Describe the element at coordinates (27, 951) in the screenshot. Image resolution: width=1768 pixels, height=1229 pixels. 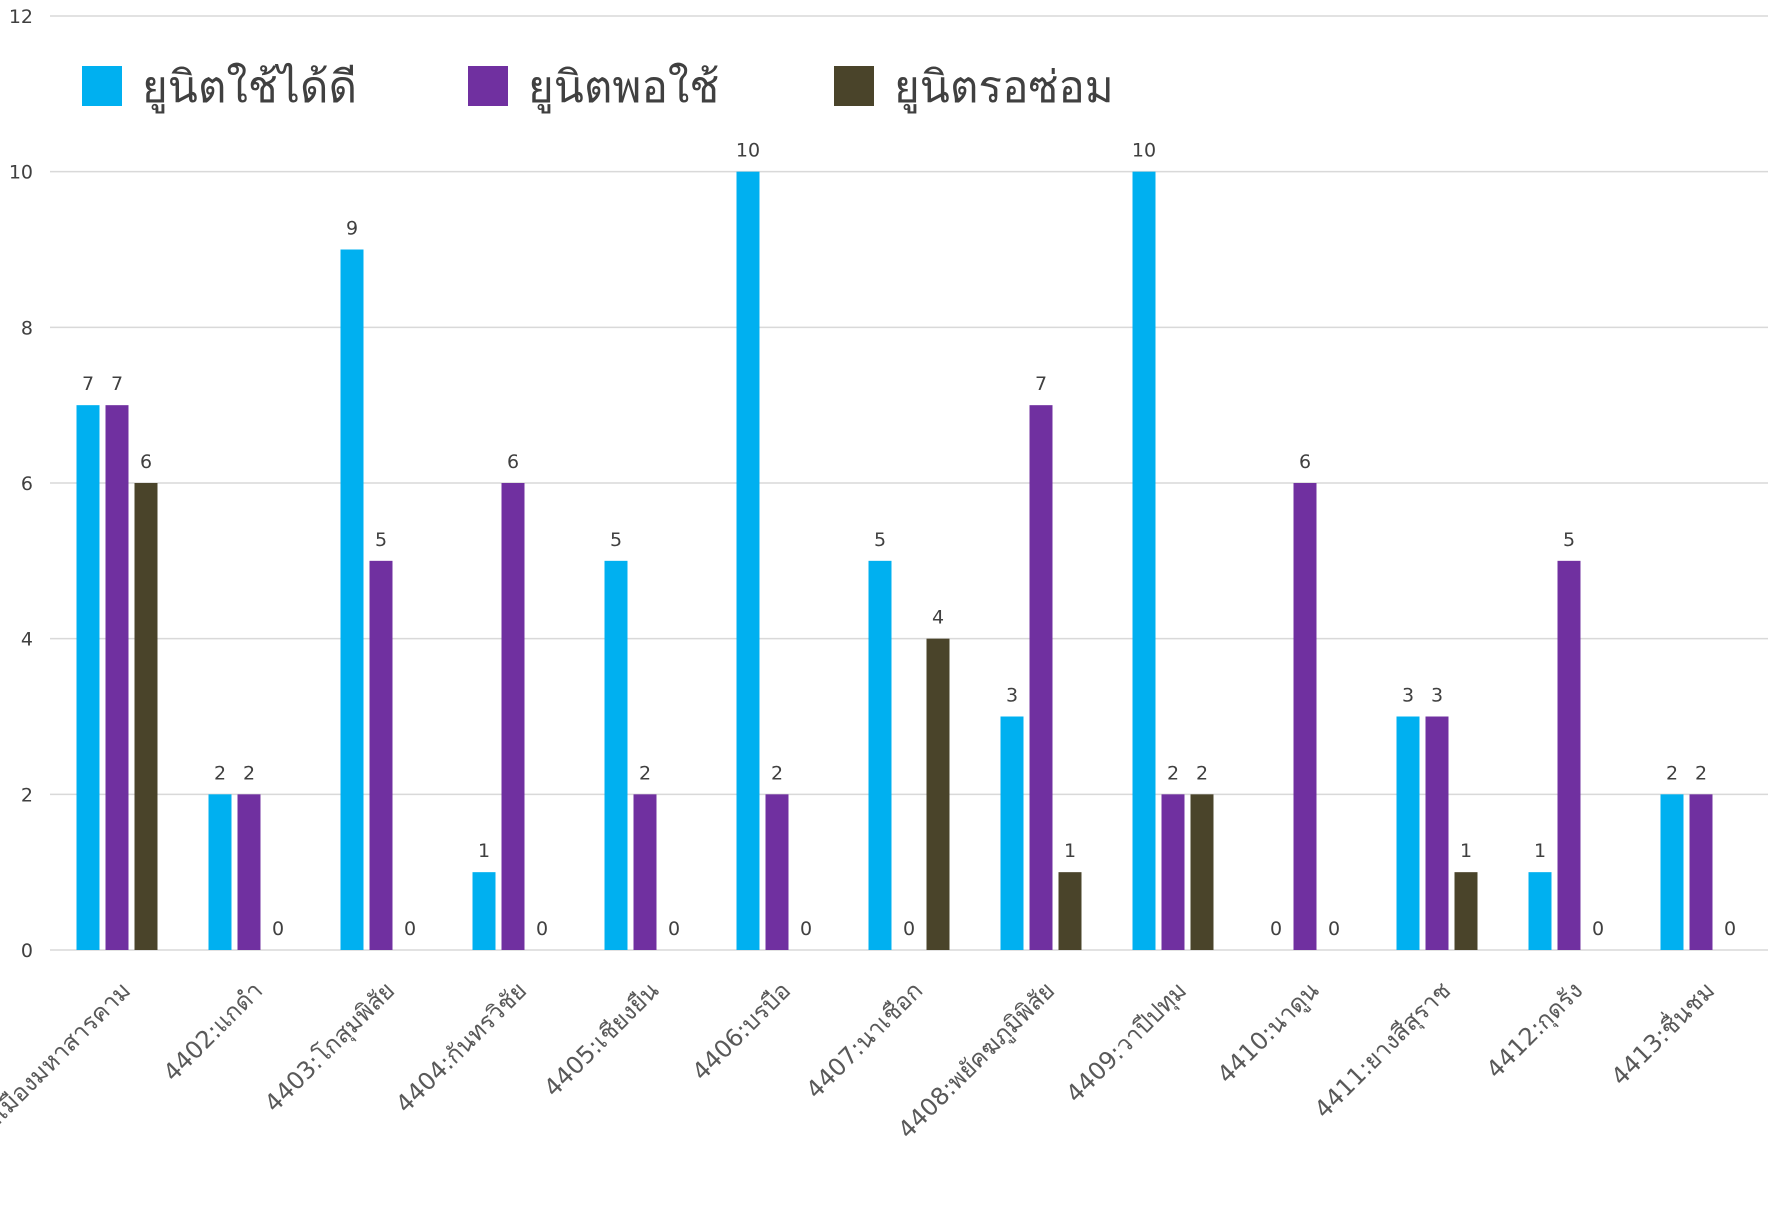
I see `y-tick-label: 0` at that location.